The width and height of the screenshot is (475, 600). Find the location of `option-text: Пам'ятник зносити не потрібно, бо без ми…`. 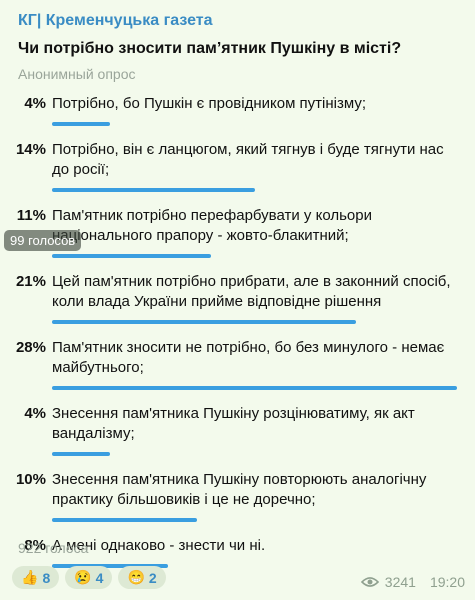

option-text: Пам'ятник зносити не потрібно, бо без ми… is located at coordinates (248, 357).